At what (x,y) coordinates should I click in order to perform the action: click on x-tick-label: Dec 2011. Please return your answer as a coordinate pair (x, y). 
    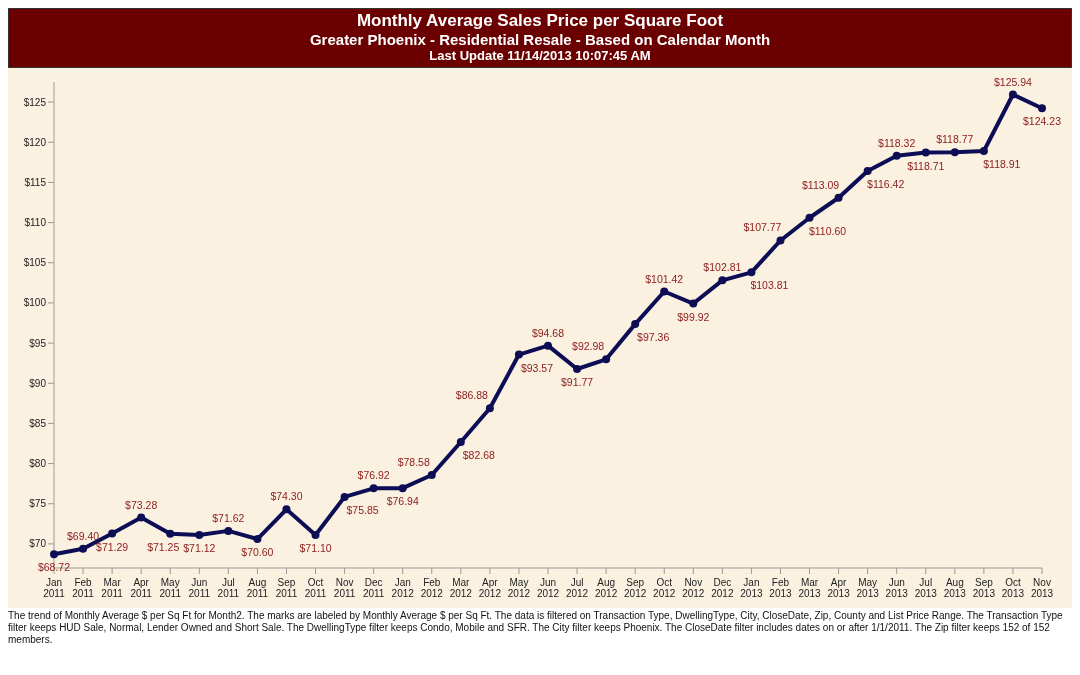
    Looking at the image, I should click on (373, 588).